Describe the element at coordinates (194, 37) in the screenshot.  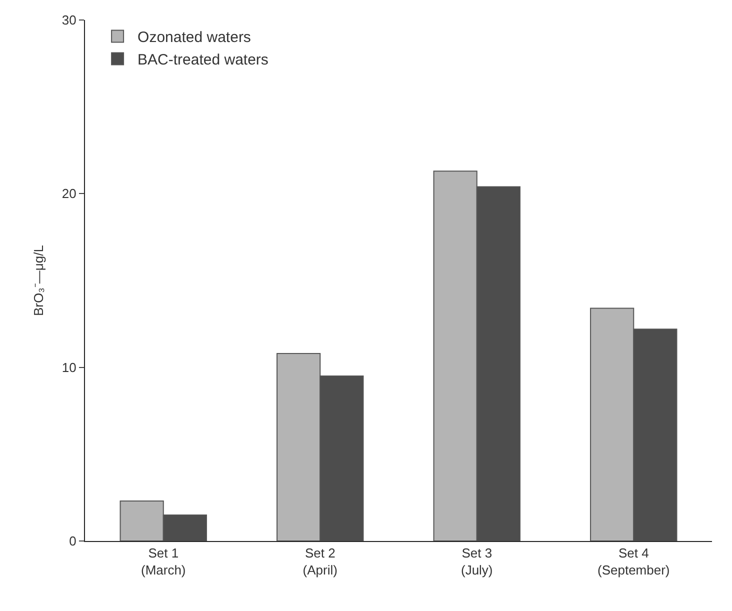
I see `legend-label: Ozonated waters` at that location.